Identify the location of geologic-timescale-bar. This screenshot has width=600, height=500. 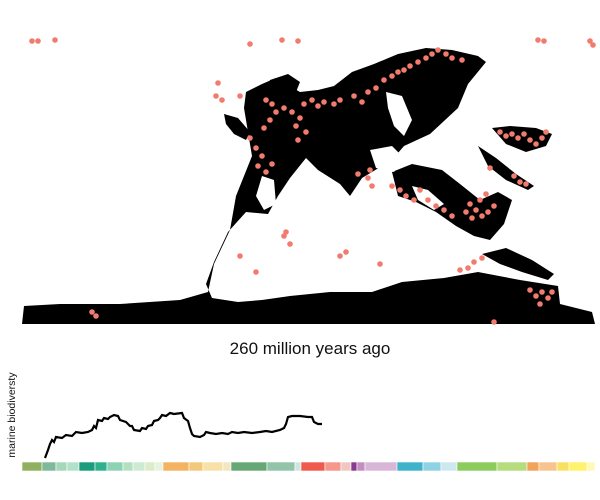
(308, 467).